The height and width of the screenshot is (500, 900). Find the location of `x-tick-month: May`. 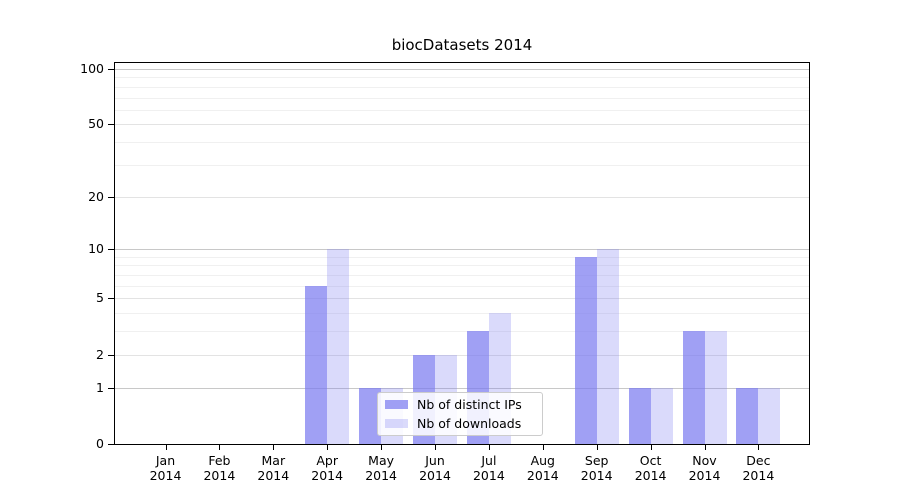

x-tick-month: May is located at coordinates (381, 460).